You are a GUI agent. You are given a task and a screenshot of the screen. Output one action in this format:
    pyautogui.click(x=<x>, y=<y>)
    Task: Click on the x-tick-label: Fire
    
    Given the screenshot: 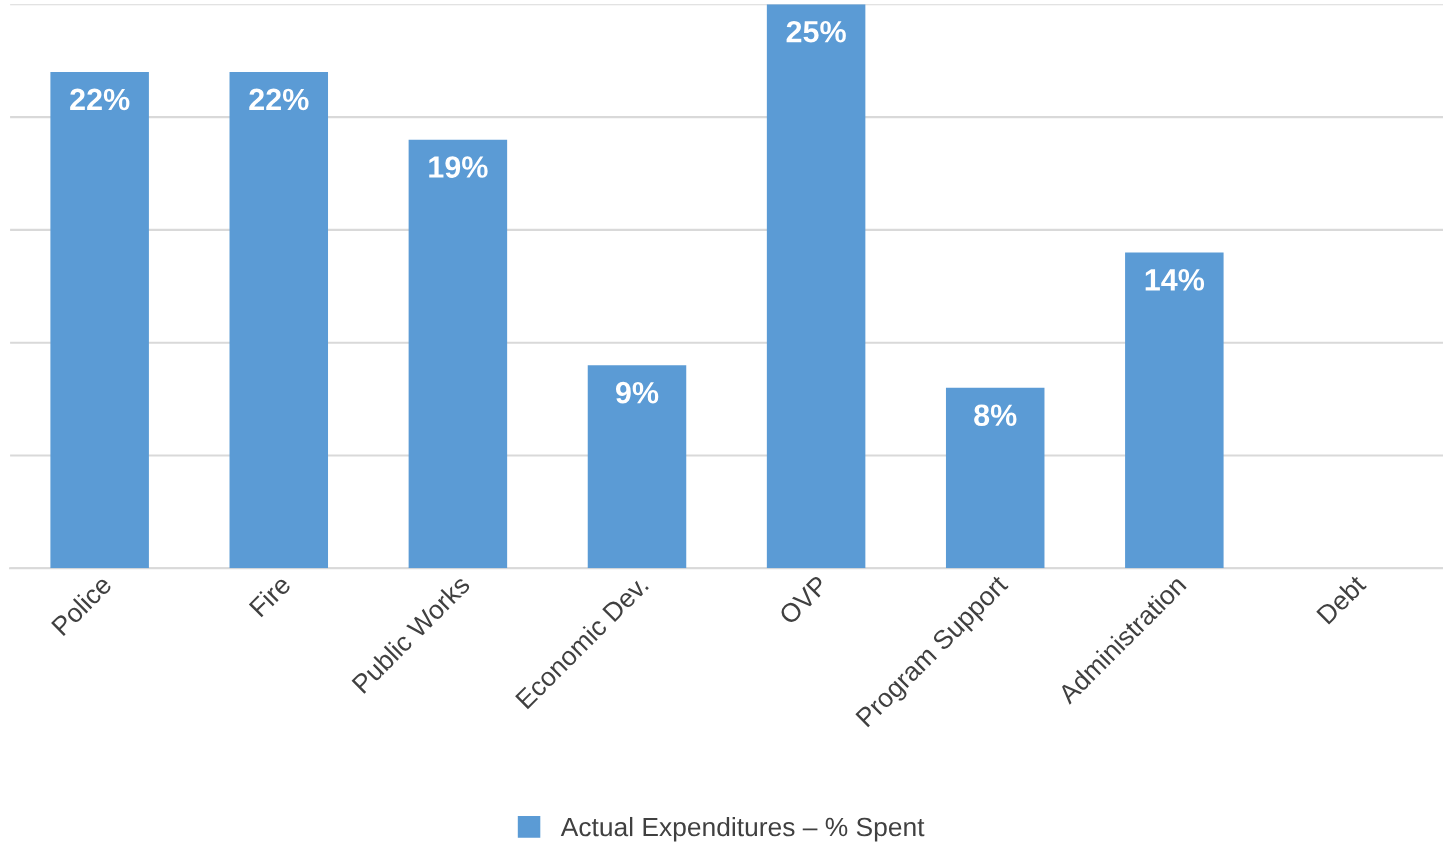 What is the action you would take?
    pyautogui.click(x=270, y=595)
    